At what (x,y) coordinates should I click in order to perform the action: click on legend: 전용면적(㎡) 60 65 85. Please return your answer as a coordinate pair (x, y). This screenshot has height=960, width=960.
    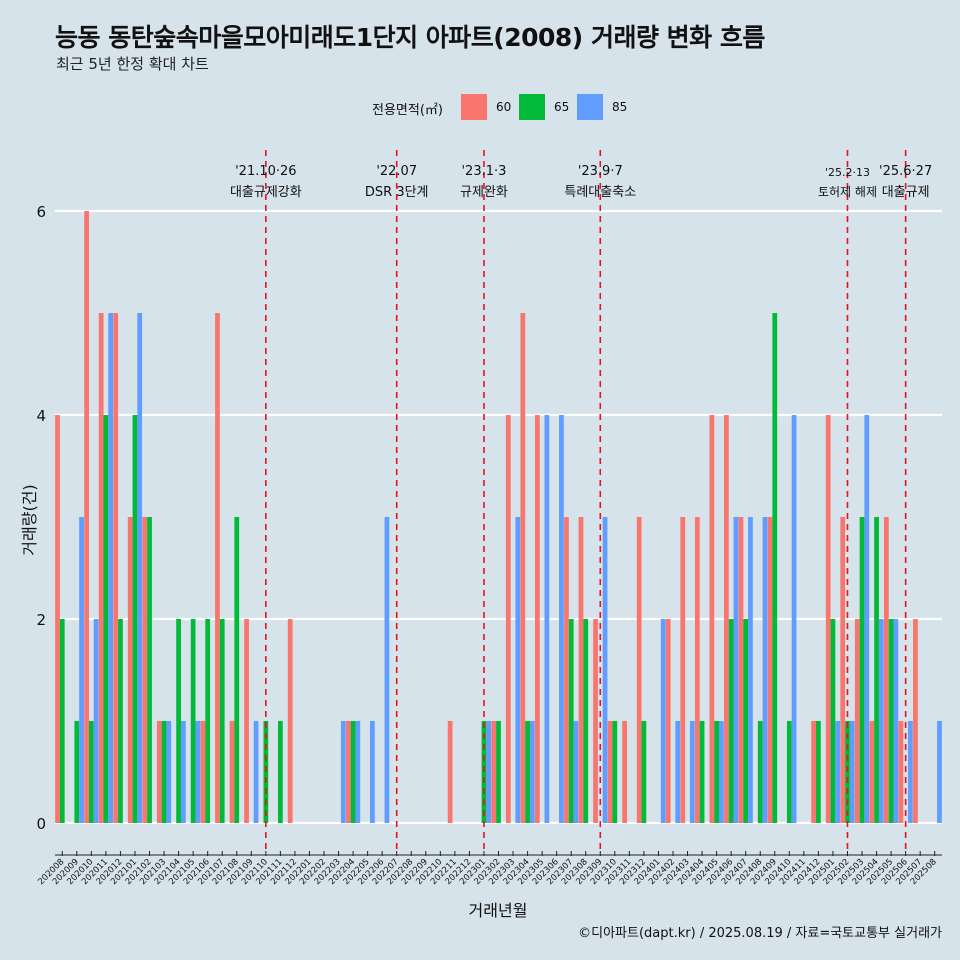
    Looking at the image, I should click on (480, 107).